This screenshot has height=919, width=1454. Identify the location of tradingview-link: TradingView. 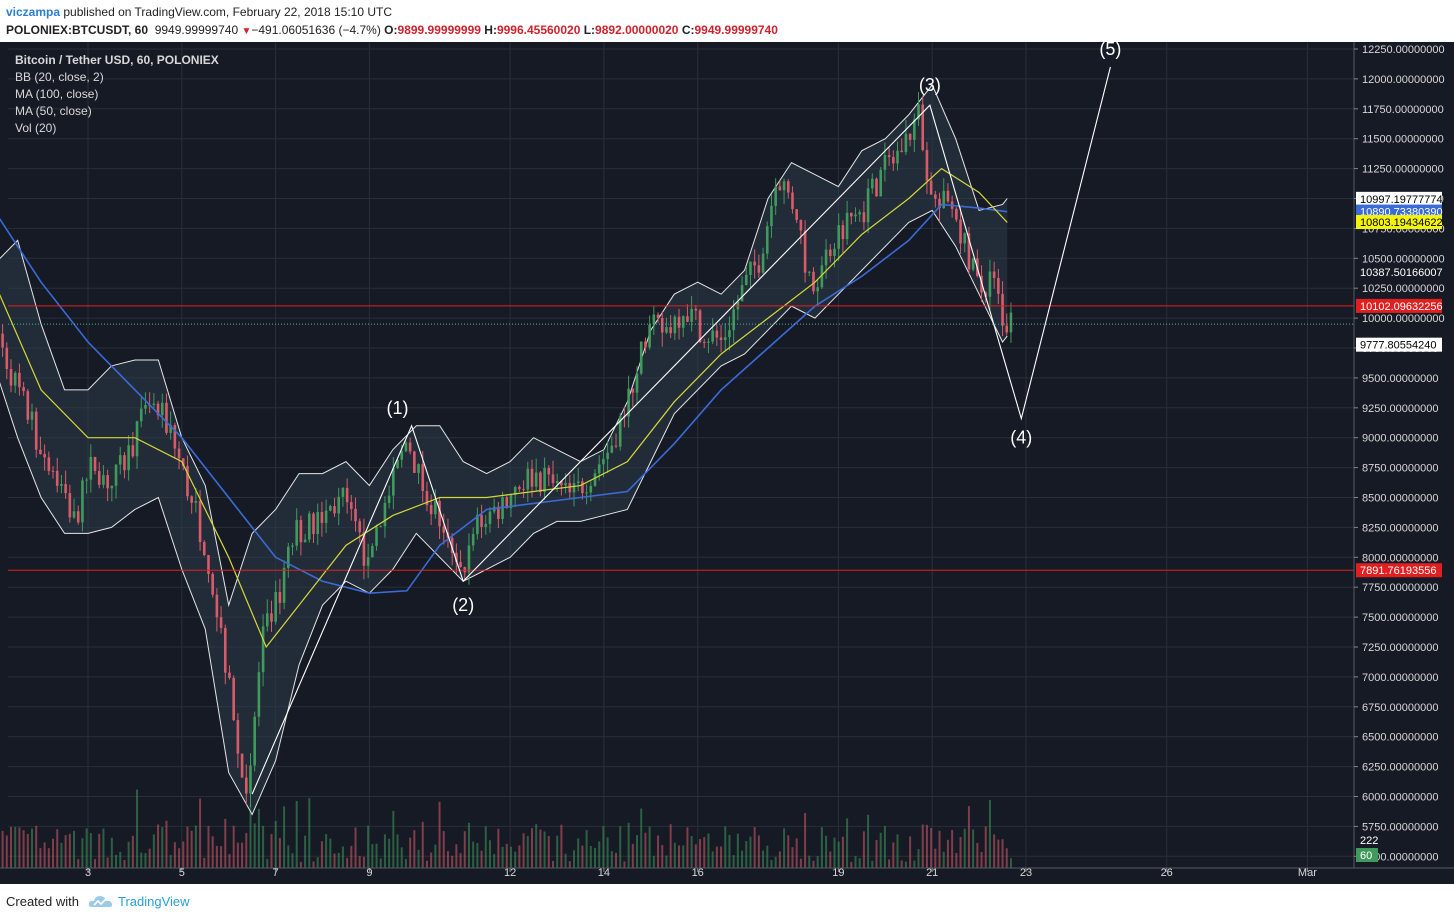
(154, 901).